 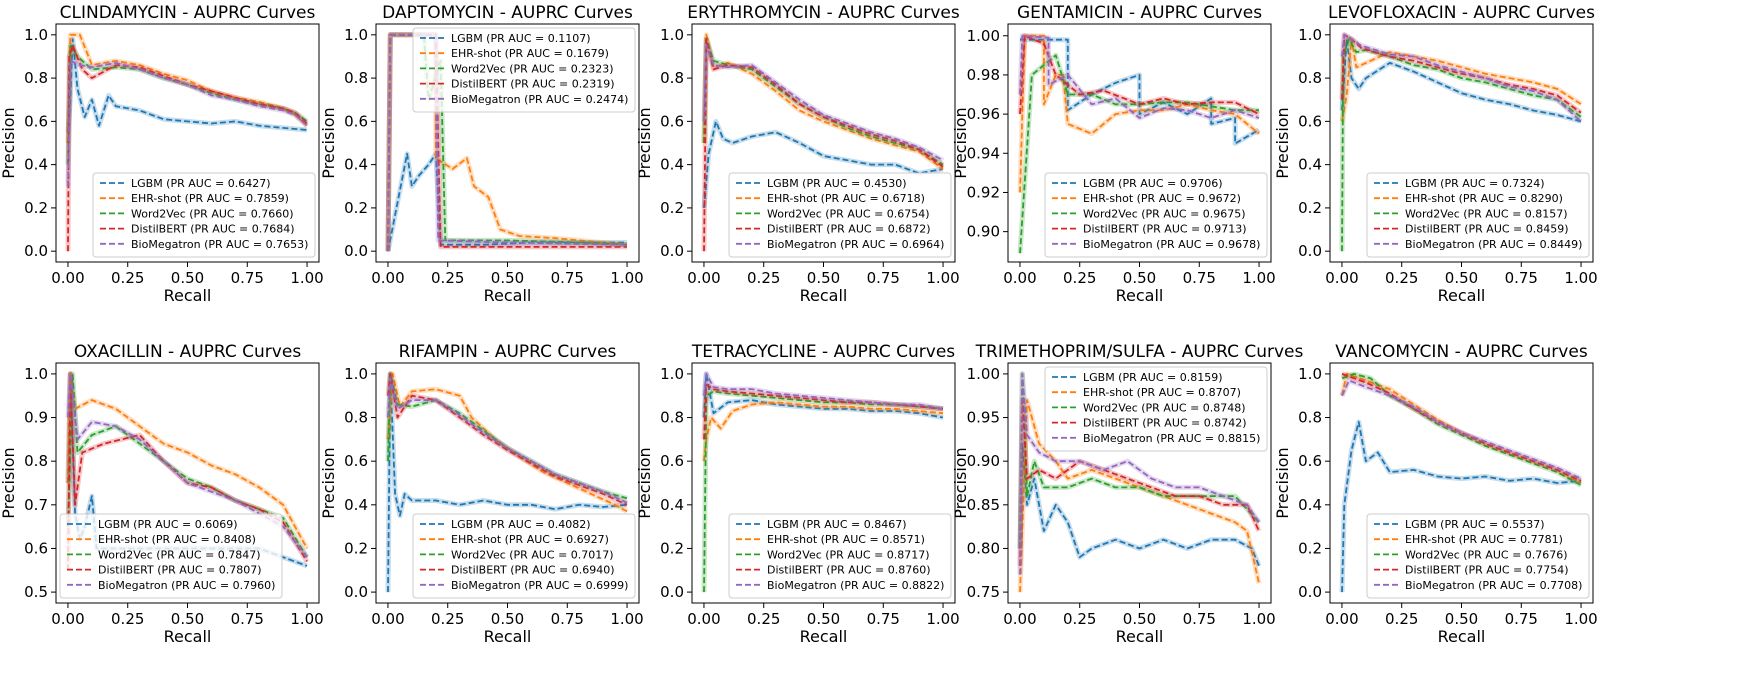 What do you see at coordinates (1162, 198) in the screenshot?
I see `legend-entry: EHR-shot (PR AUC = 0.9672)` at bounding box center [1162, 198].